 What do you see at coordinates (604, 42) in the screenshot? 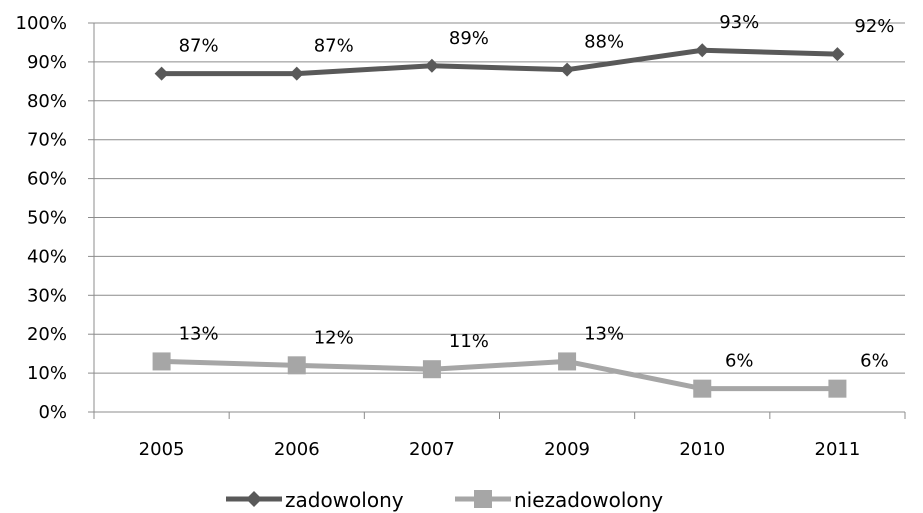
I see `data-label-zadowolony: 88%` at bounding box center [604, 42].